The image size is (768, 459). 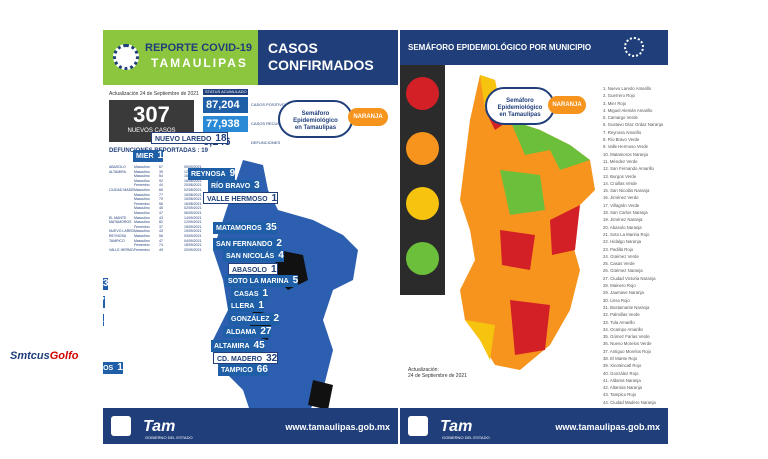 What do you see at coordinates (281, 255) in the screenshot?
I see `case-count: 4` at bounding box center [281, 255].